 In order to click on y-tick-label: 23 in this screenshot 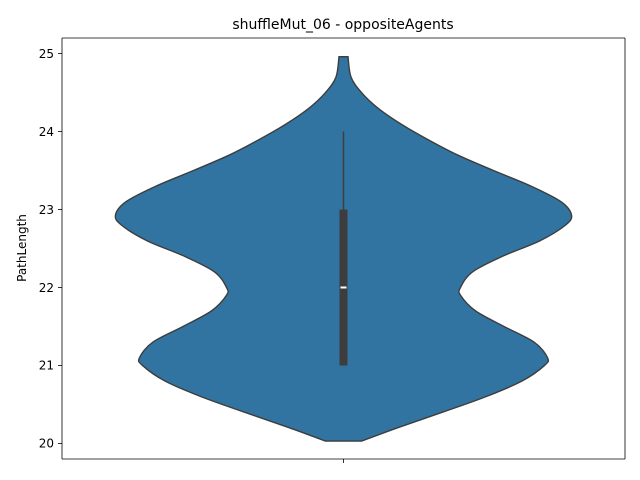, I will do `click(46, 210)`.